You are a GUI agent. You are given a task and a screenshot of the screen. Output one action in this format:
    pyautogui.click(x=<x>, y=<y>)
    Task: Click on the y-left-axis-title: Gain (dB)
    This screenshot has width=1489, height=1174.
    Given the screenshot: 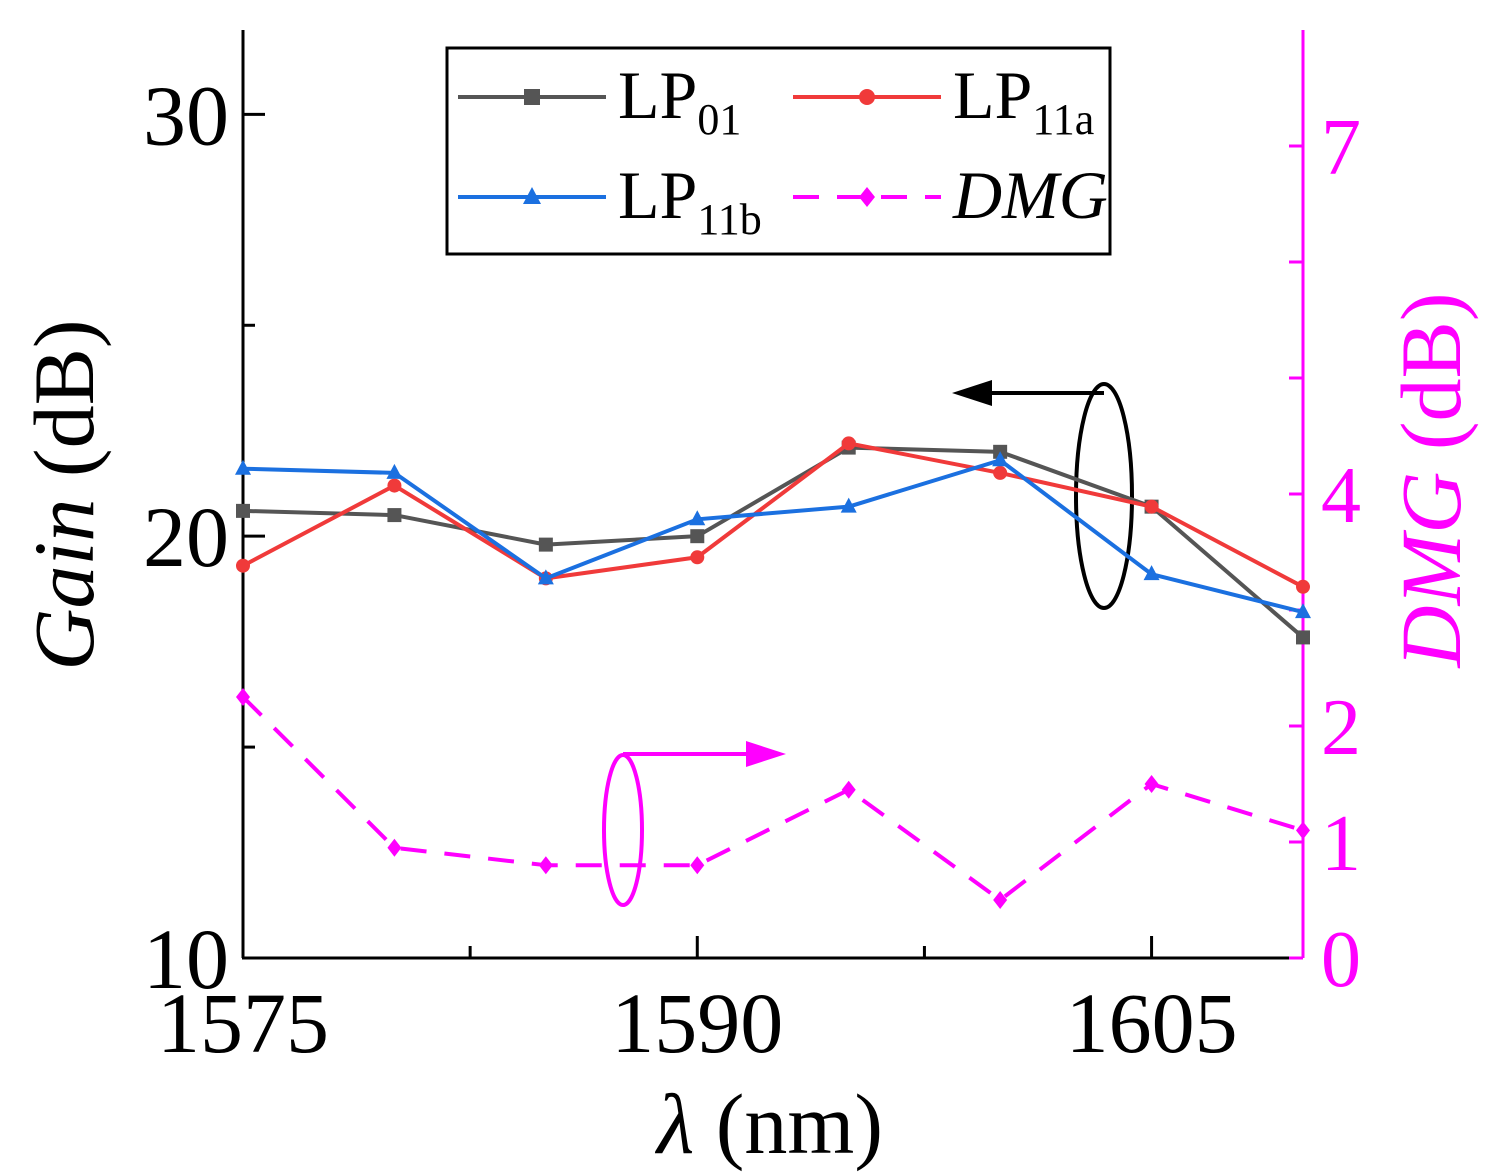 What is the action you would take?
    pyautogui.click(x=64, y=494)
    